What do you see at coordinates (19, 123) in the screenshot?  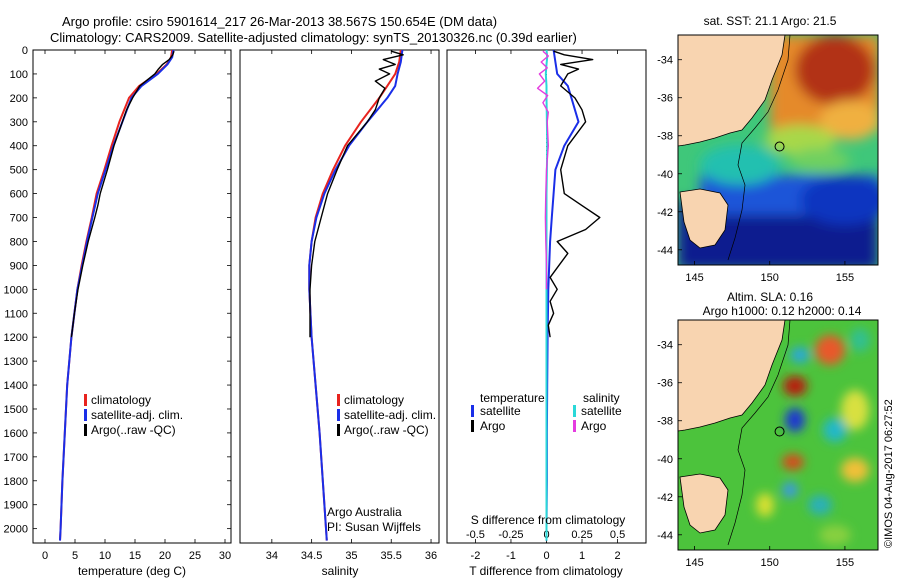 I see `depth-tick-label: 300` at bounding box center [19, 123].